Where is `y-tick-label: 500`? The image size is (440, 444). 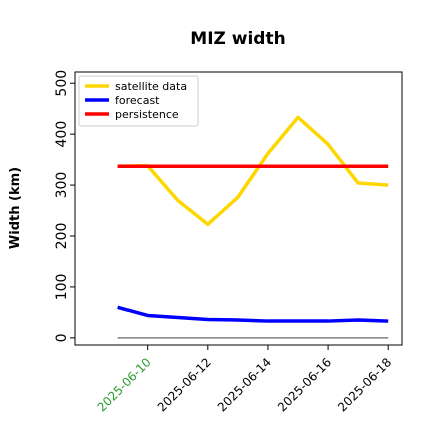
y-tick-label: 500 is located at coordinates (62, 83).